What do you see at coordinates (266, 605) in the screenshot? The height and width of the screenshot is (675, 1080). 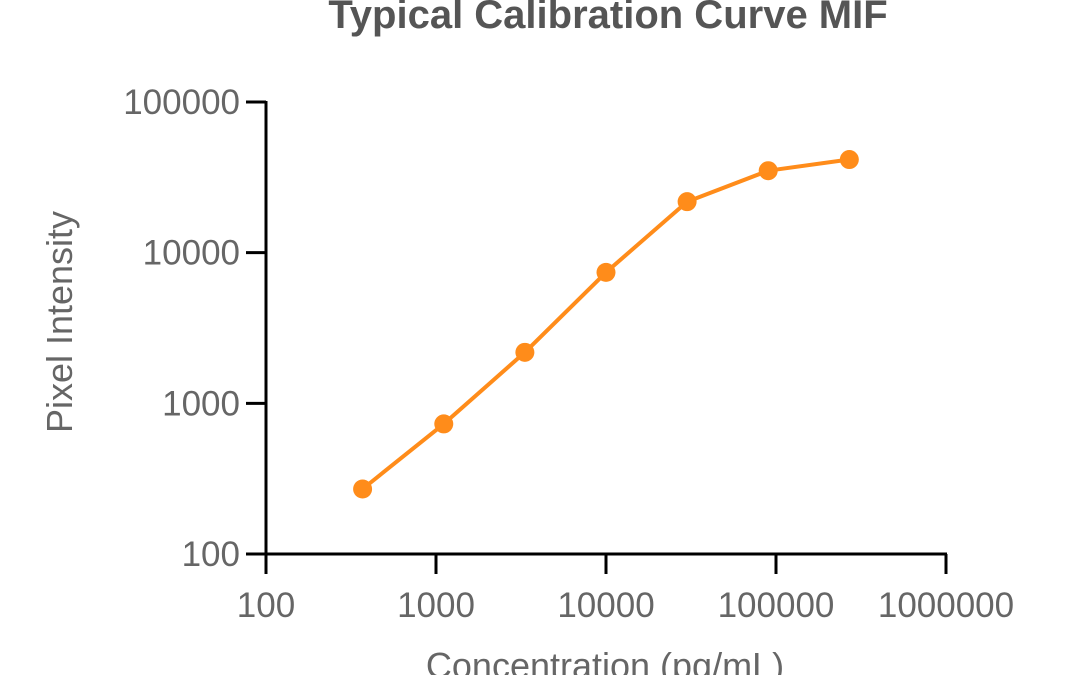 I see `x-tick-label: 100` at bounding box center [266, 605].